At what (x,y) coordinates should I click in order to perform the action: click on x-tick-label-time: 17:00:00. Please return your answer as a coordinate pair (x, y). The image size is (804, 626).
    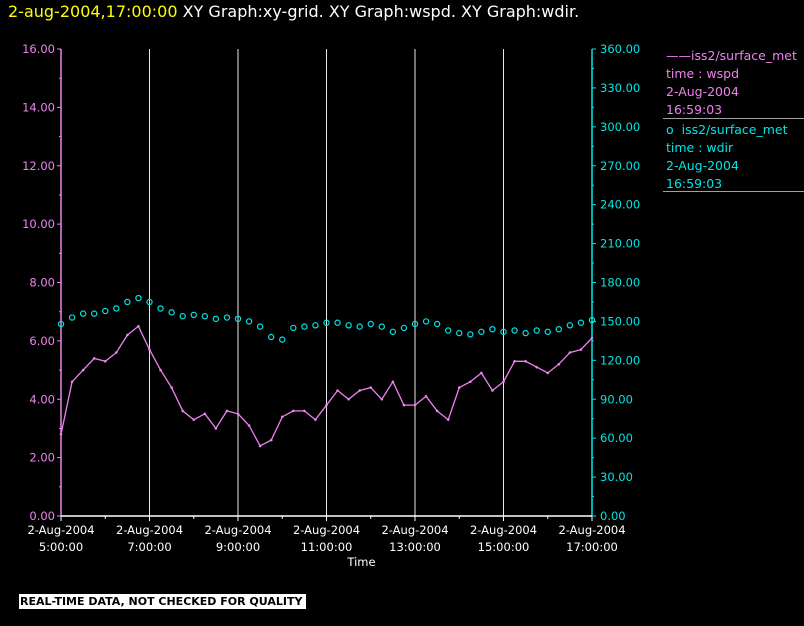
    Looking at the image, I should click on (592, 547).